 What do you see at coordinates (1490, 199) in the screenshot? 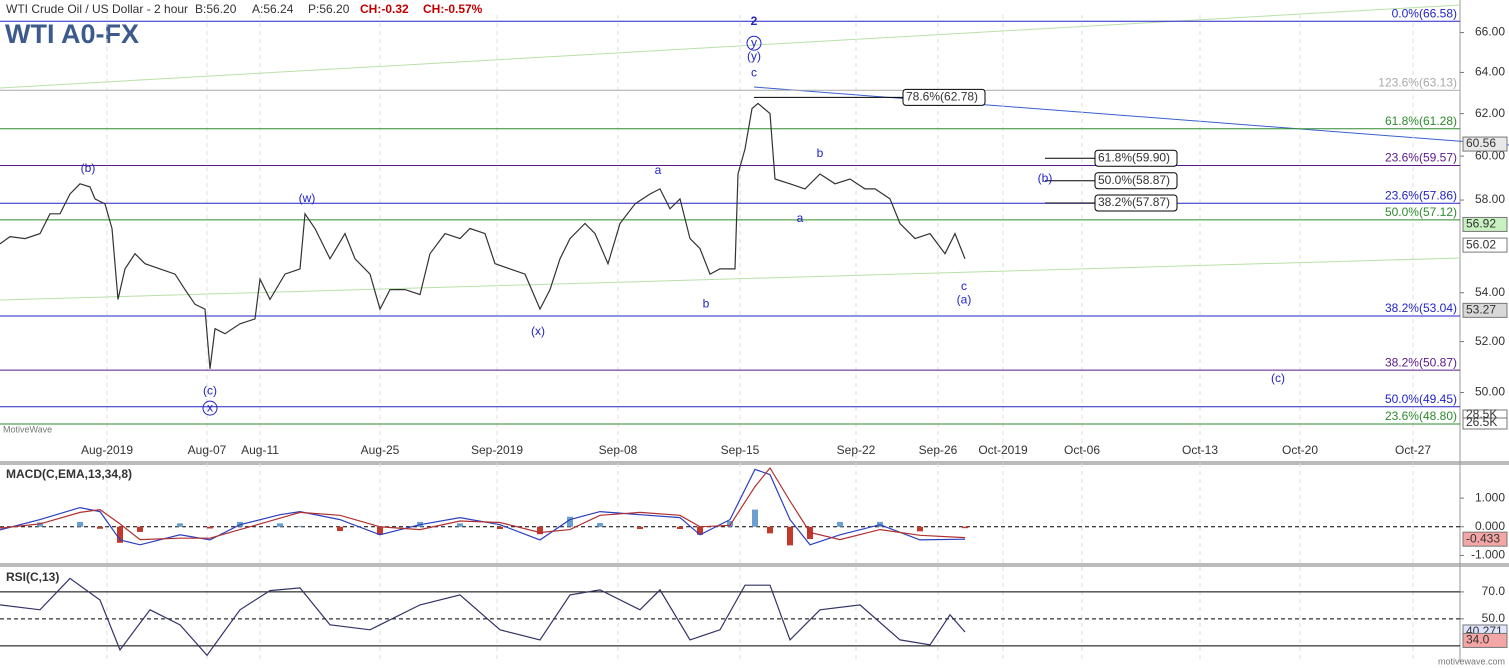
I see `y-tick-label: 58.00` at bounding box center [1490, 199].